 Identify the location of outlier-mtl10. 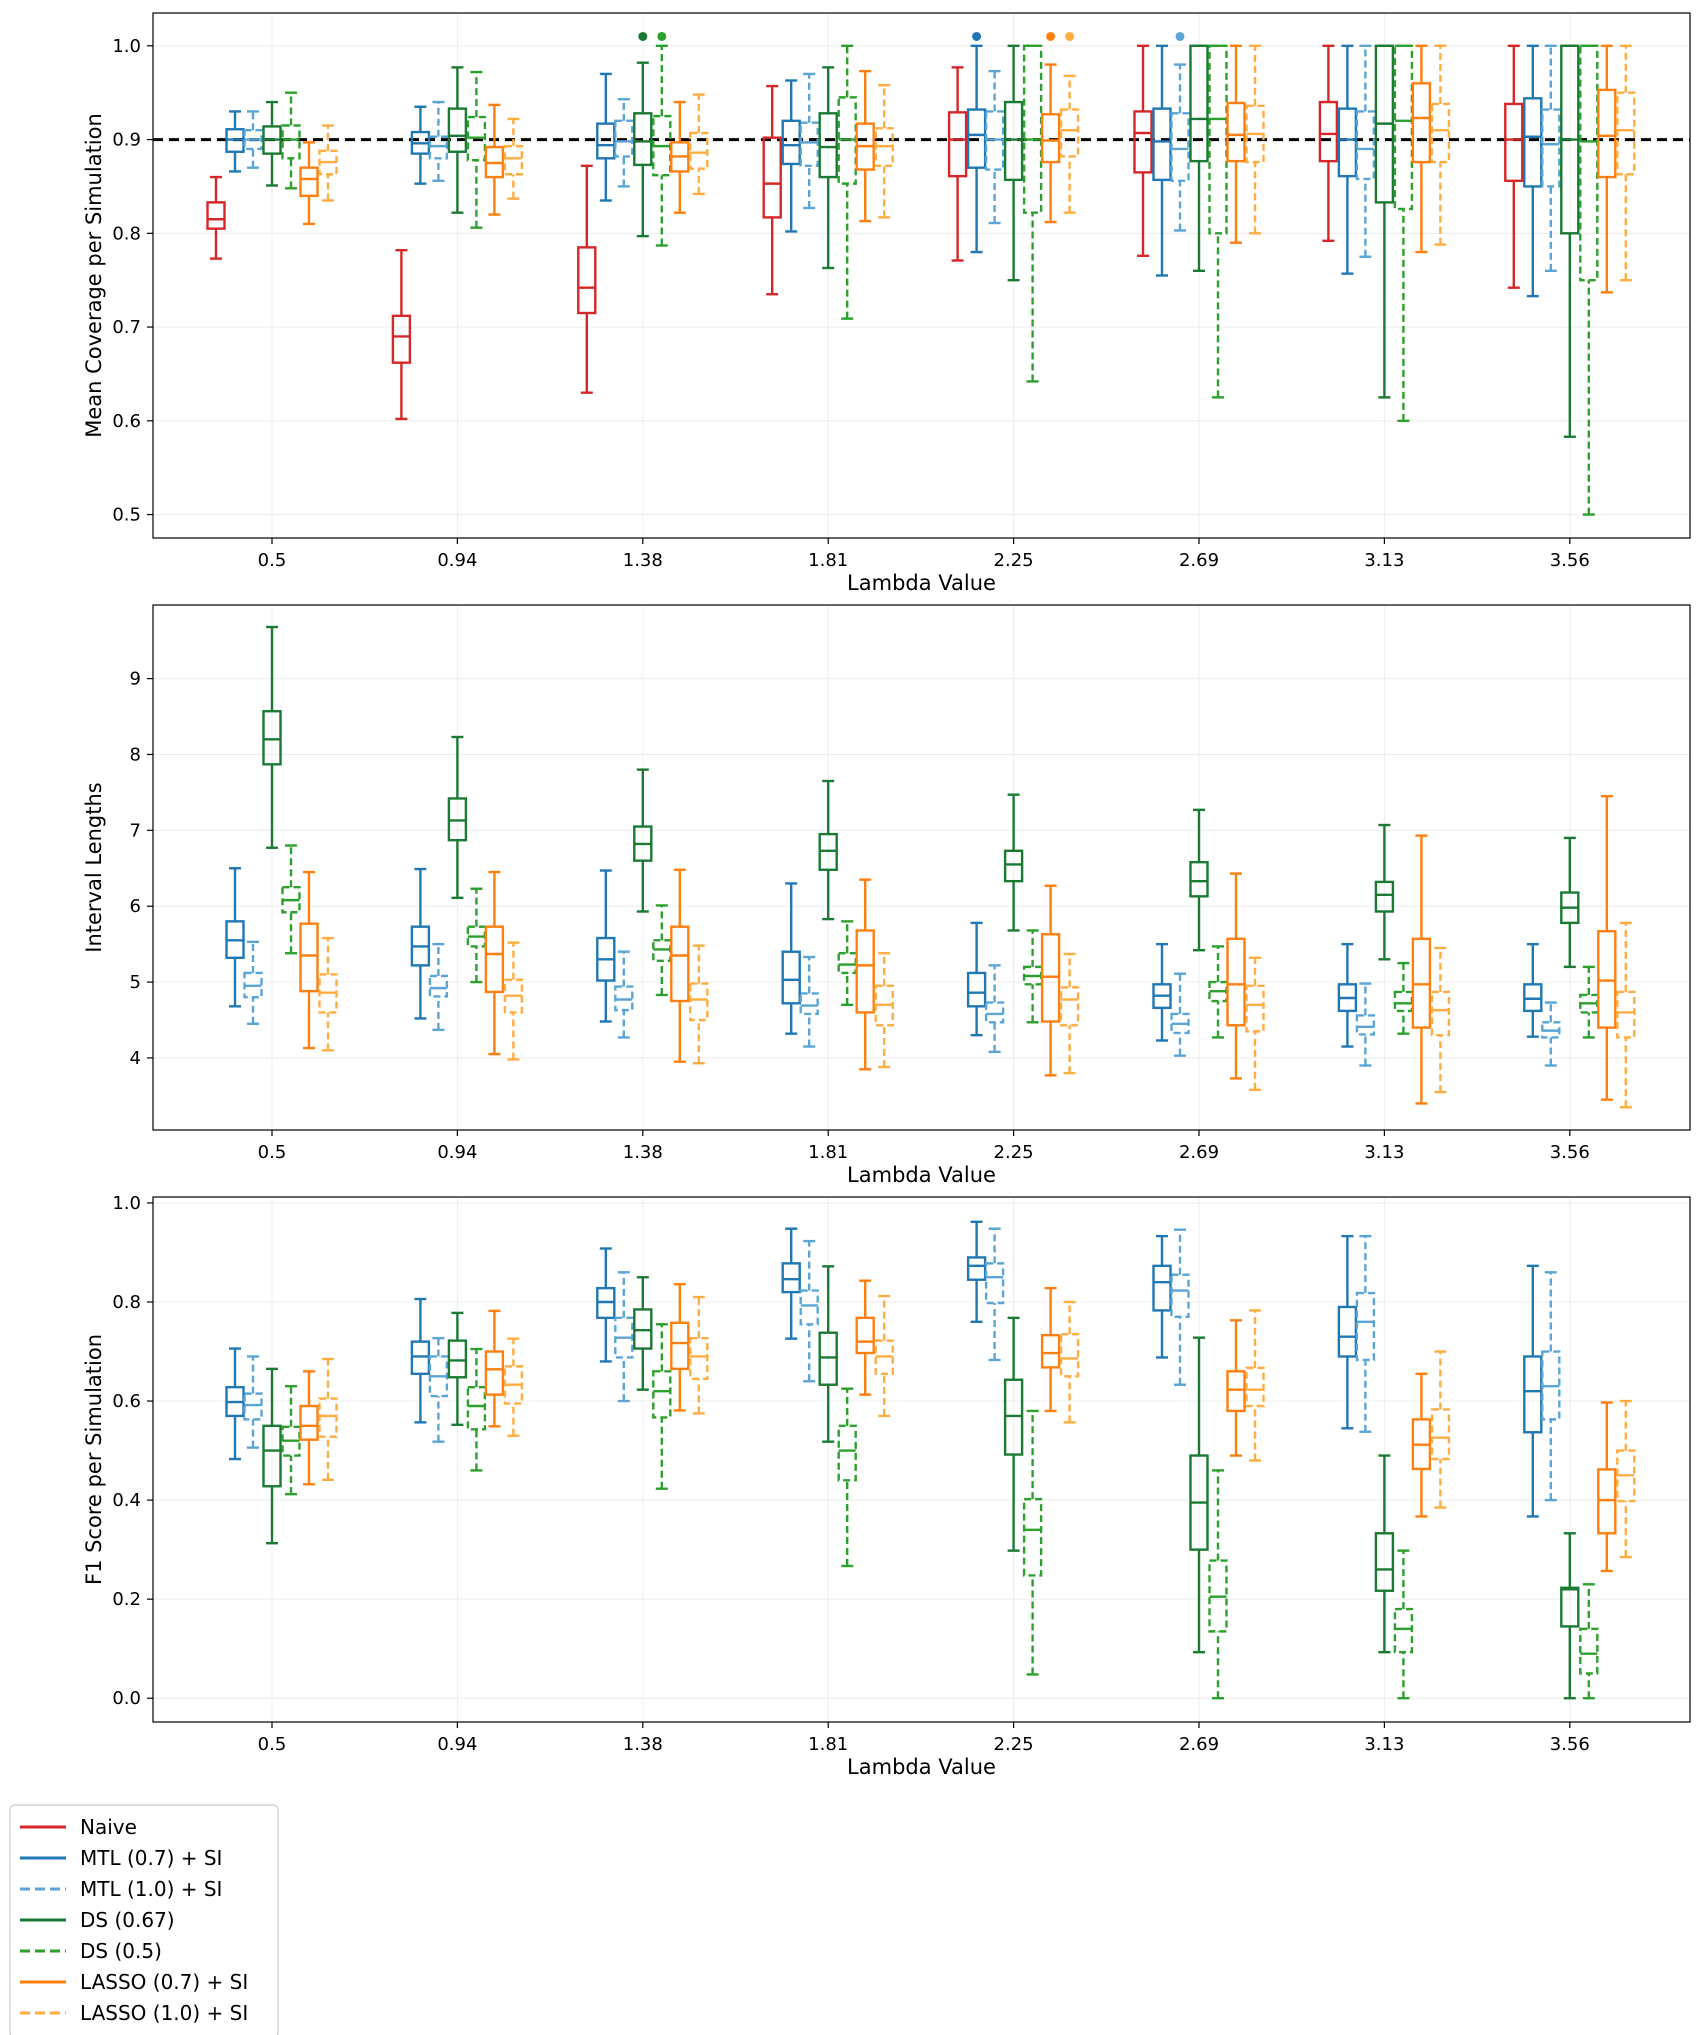
(1180, 36).